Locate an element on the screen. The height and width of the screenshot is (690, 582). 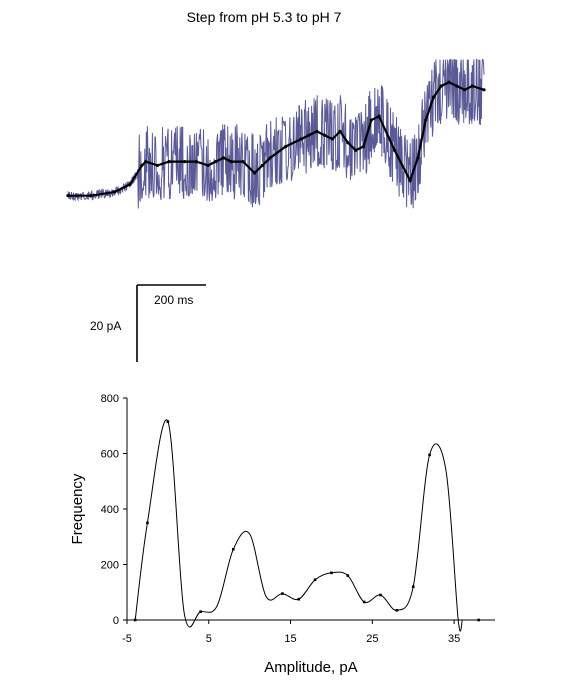
scale-bar: 200 ms 20 pA is located at coordinates (148, 323).